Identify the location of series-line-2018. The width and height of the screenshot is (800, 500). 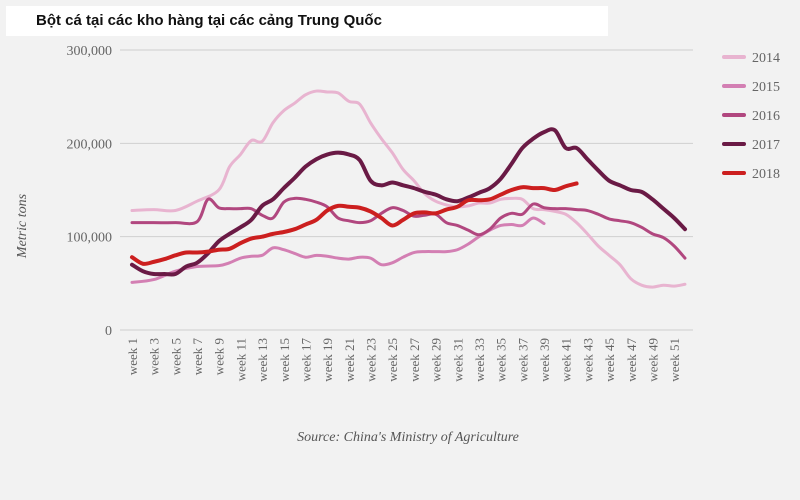
(354, 223).